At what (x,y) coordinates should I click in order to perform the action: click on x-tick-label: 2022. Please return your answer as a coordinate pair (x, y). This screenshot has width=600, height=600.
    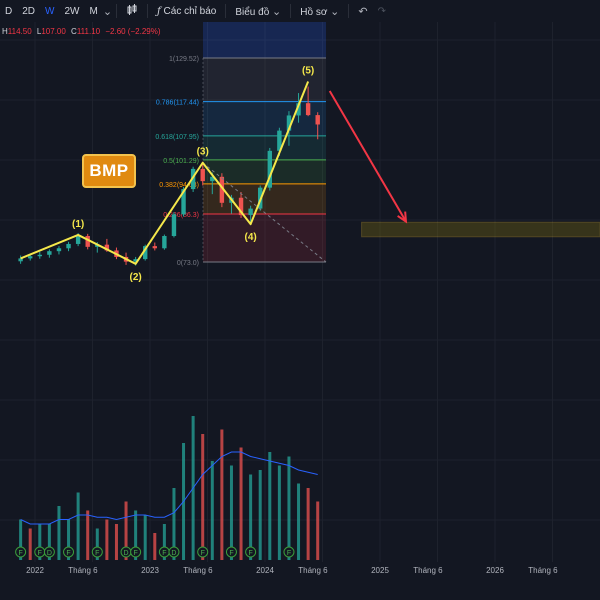
    Looking at the image, I should click on (35, 570).